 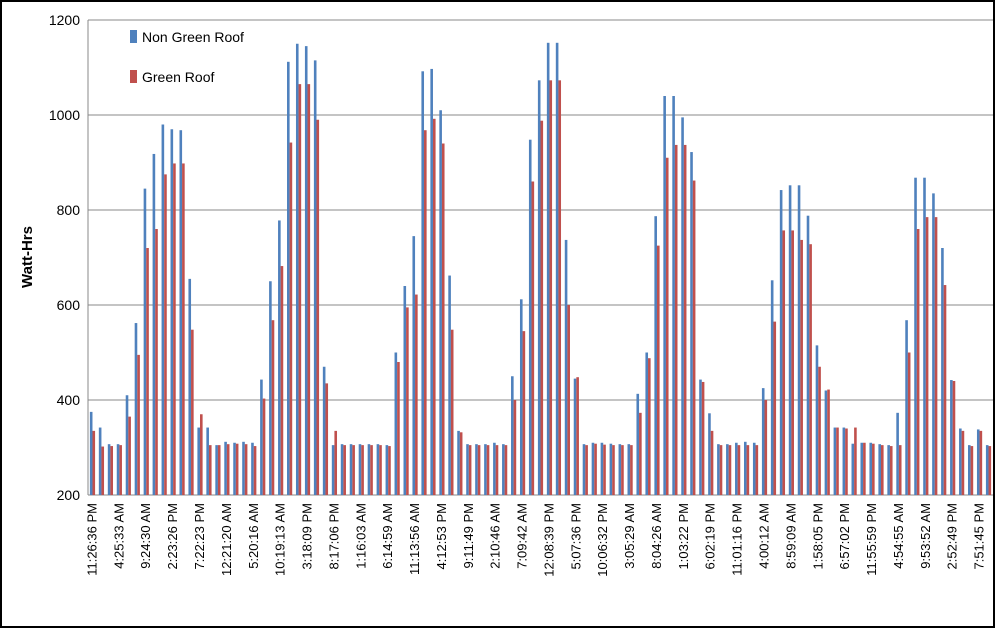 What do you see at coordinates (360, 536) in the screenshot?
I see `x-tick-label: 1:16:03 AM` at bounding box center [360, 536].